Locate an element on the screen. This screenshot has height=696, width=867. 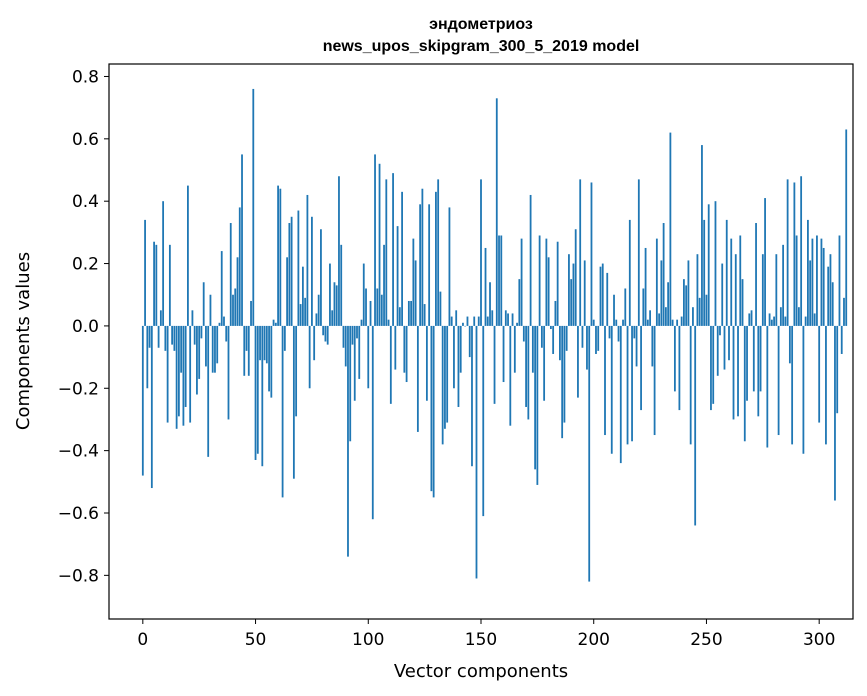
y-tick-label: −0.2 is located at coordinates (78, 389).